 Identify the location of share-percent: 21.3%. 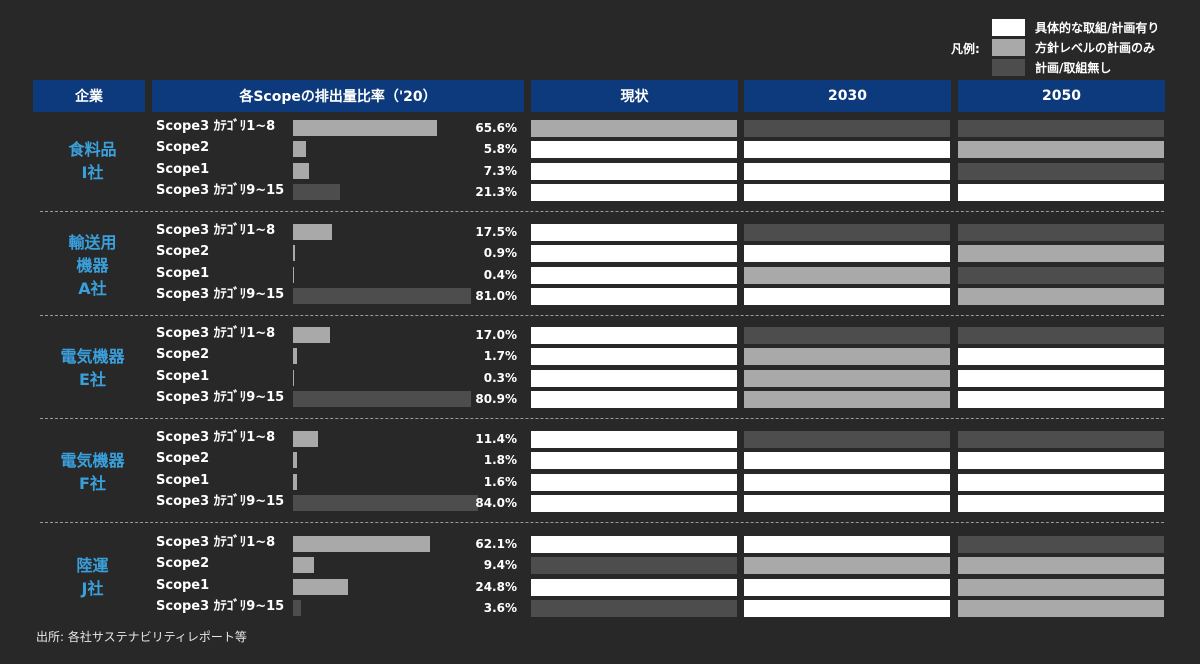
(496, 191).